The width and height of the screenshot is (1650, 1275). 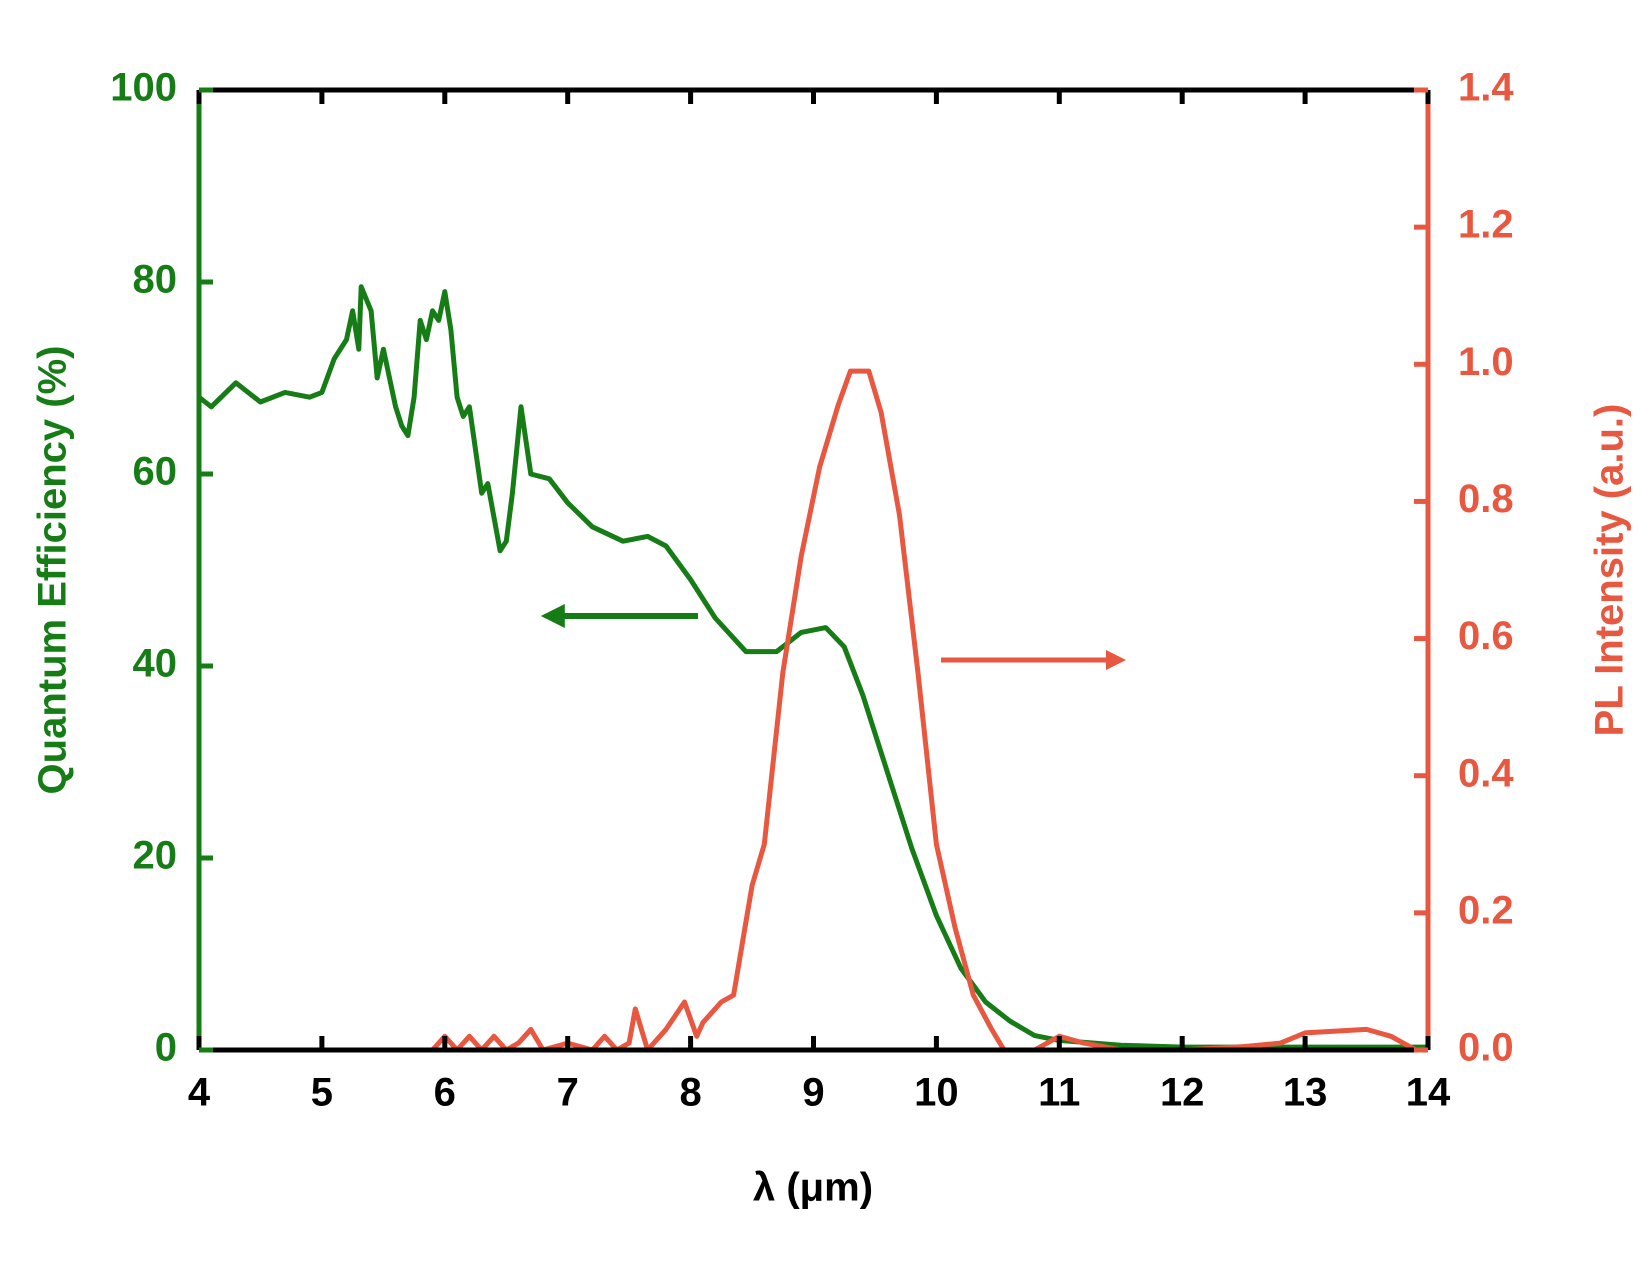 What do you see at coordinates (1486, 88) in the screenshot?
I see `y2-tick-label: 1.4` at bounding box center [1486, 88].